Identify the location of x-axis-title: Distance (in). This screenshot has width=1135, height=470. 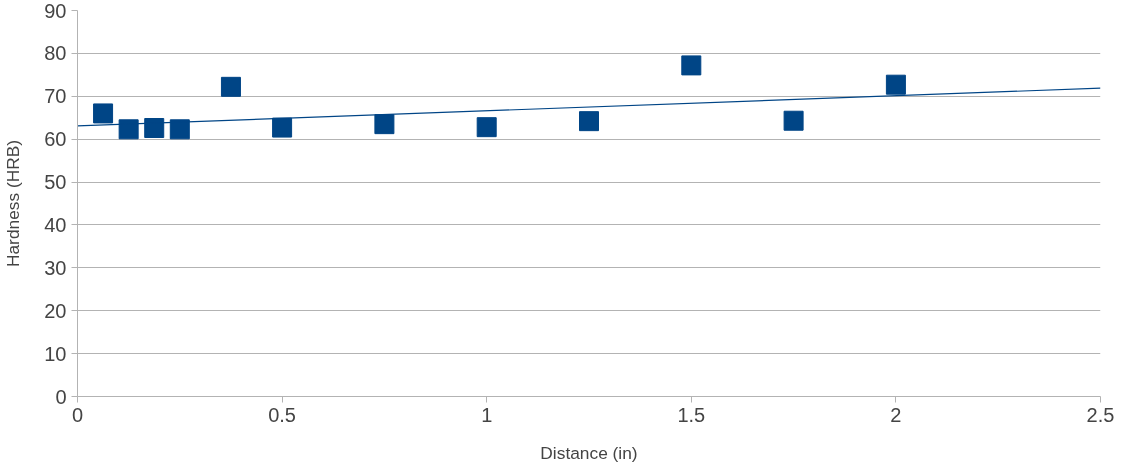
(589, 452).